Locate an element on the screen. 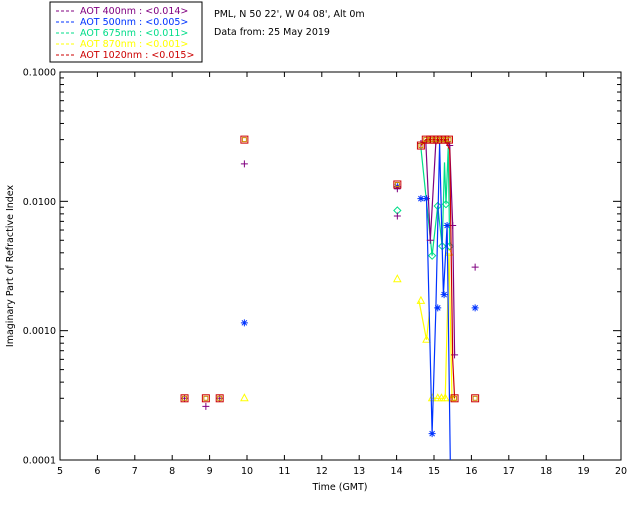 This screenshot has width=640, height=512. x-tick-label: 5 is located at coordinates (60, 471).